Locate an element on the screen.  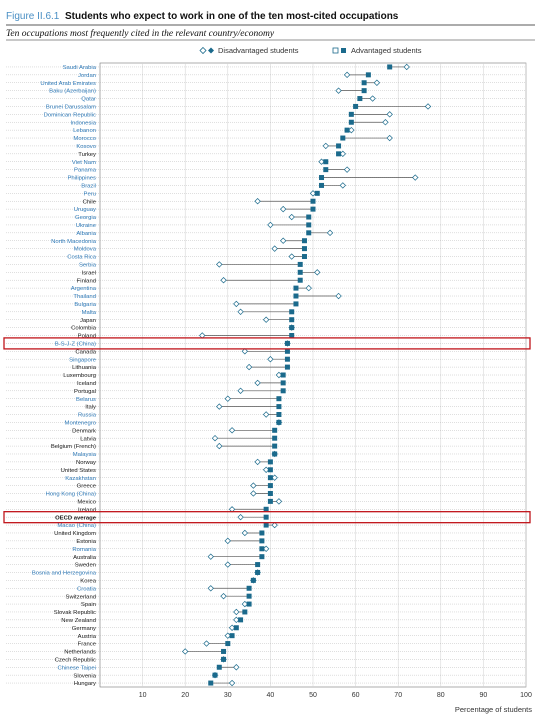
highlight-box is located at coordinates (267, 517).